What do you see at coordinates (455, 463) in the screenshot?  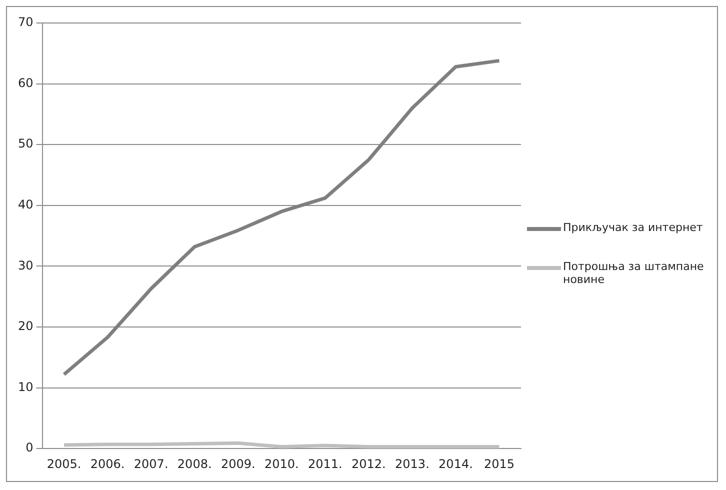 I see `x-tick-label: 2014.` at bounding box center [455, 463].